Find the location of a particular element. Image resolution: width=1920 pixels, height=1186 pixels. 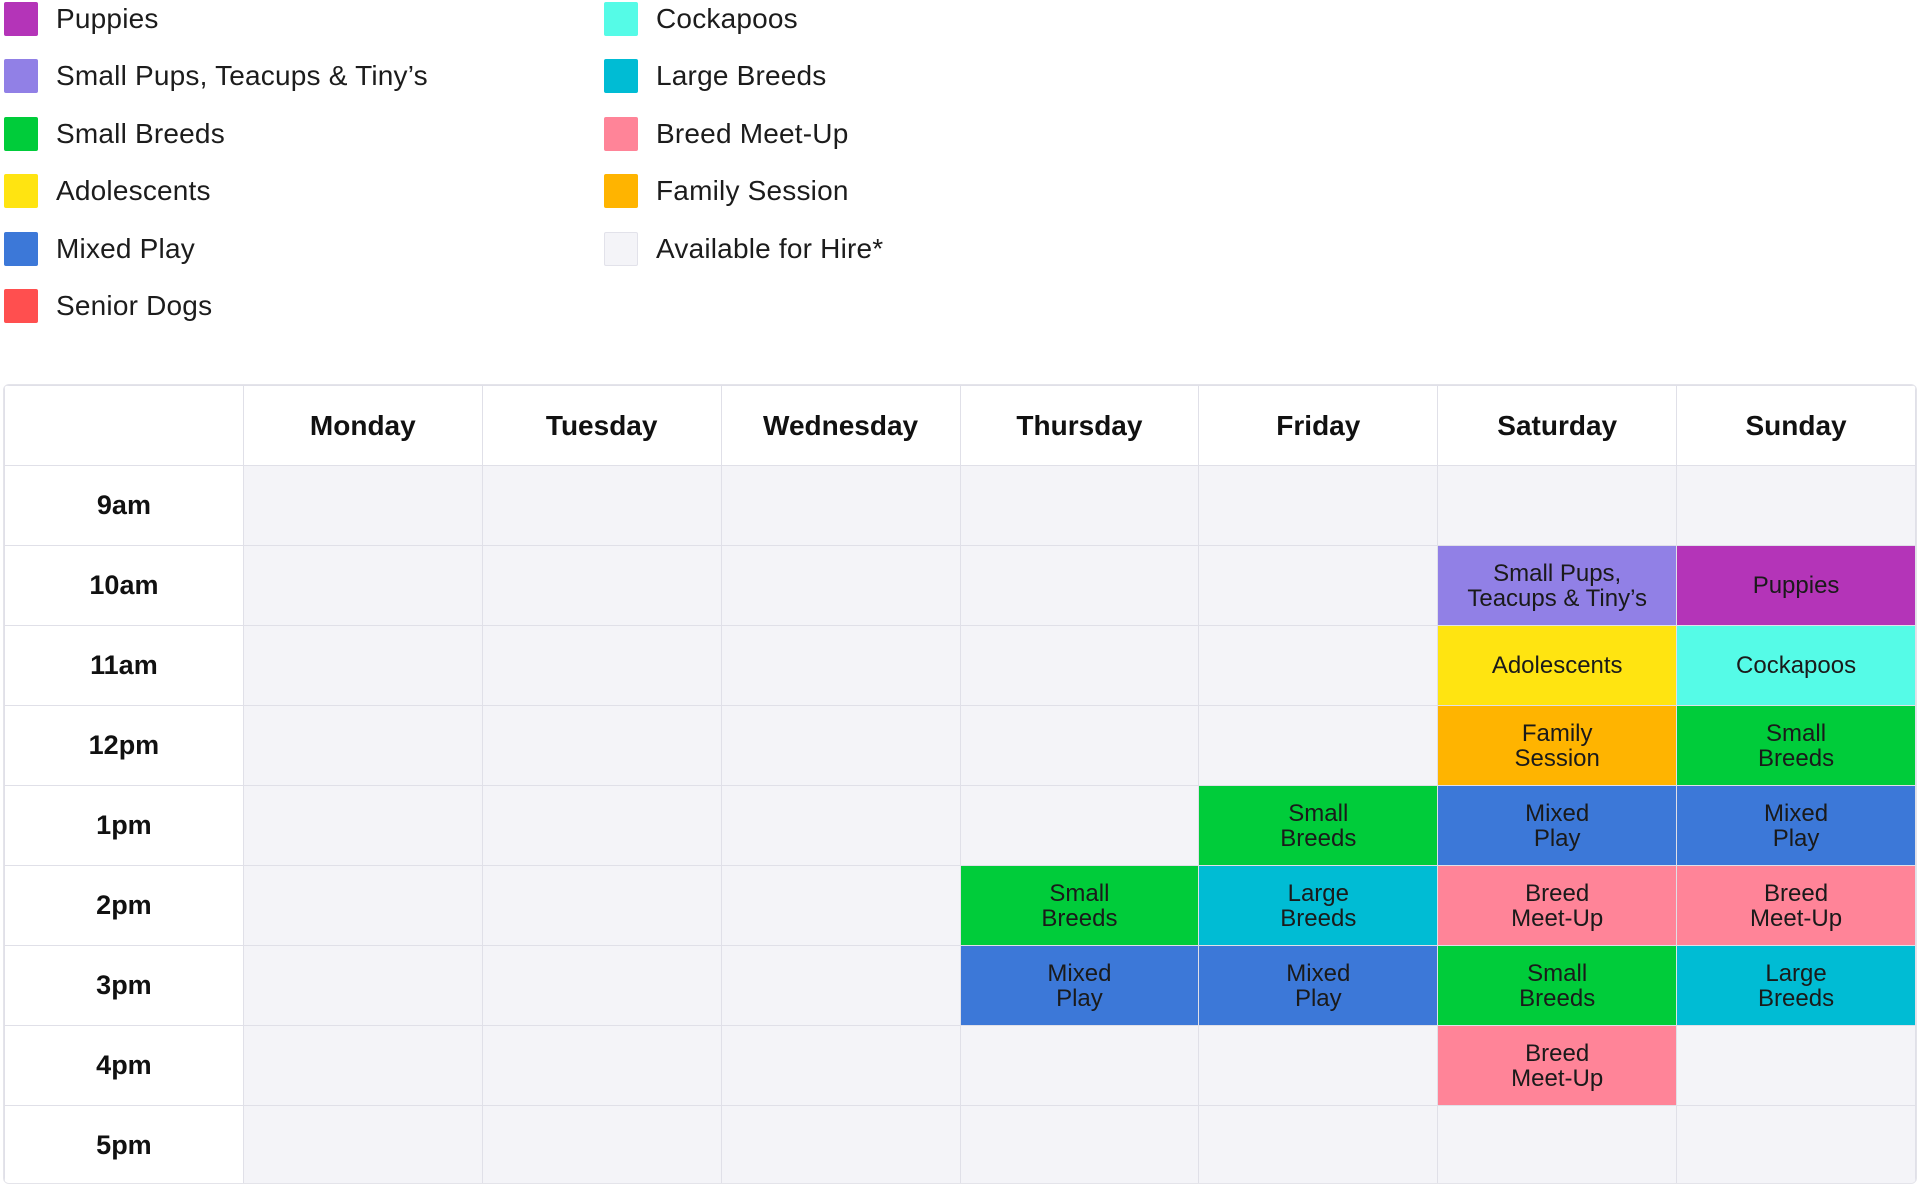

legend-label: Family Session is located at coordinates (752, 191).